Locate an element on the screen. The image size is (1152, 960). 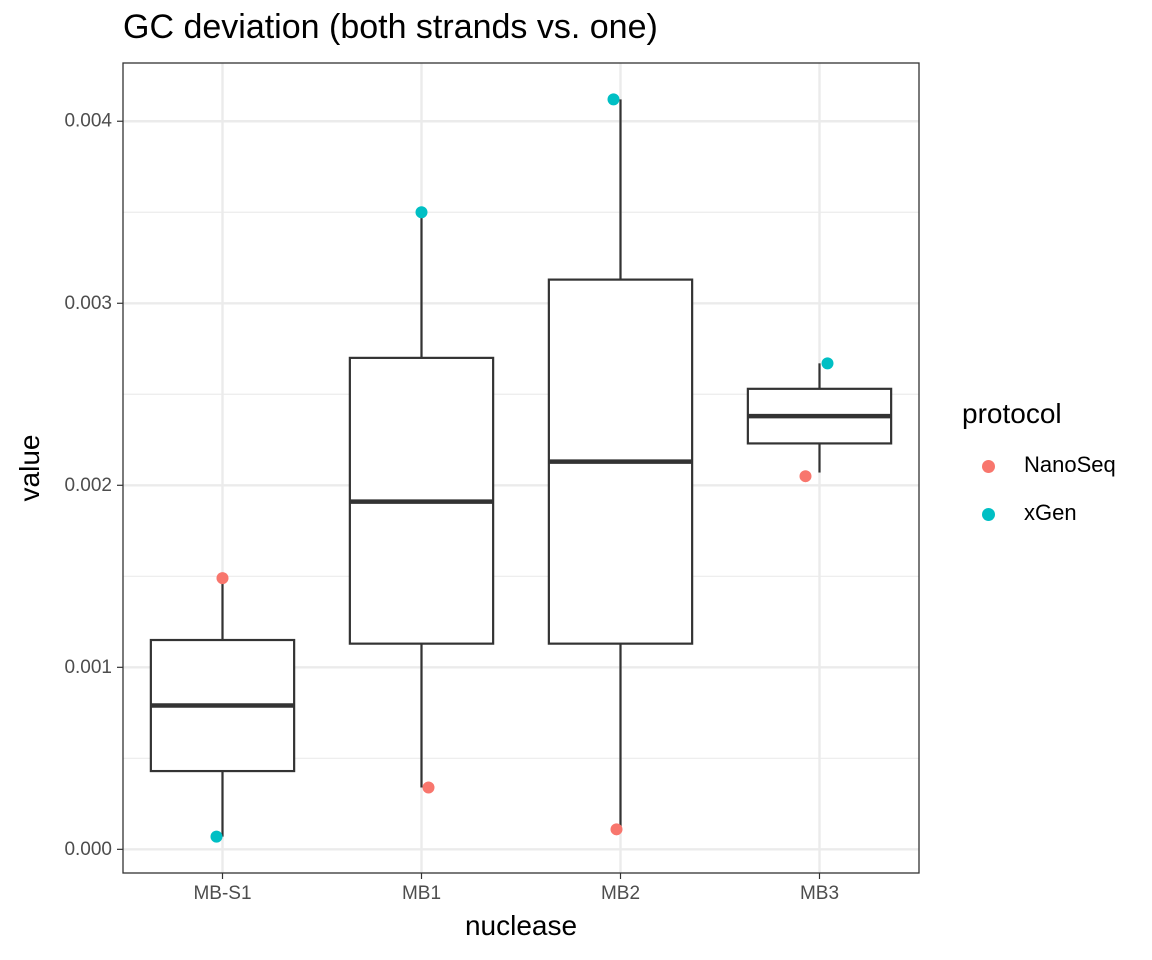
x-tick-label: MB3 is located at coordinates (819, 893).